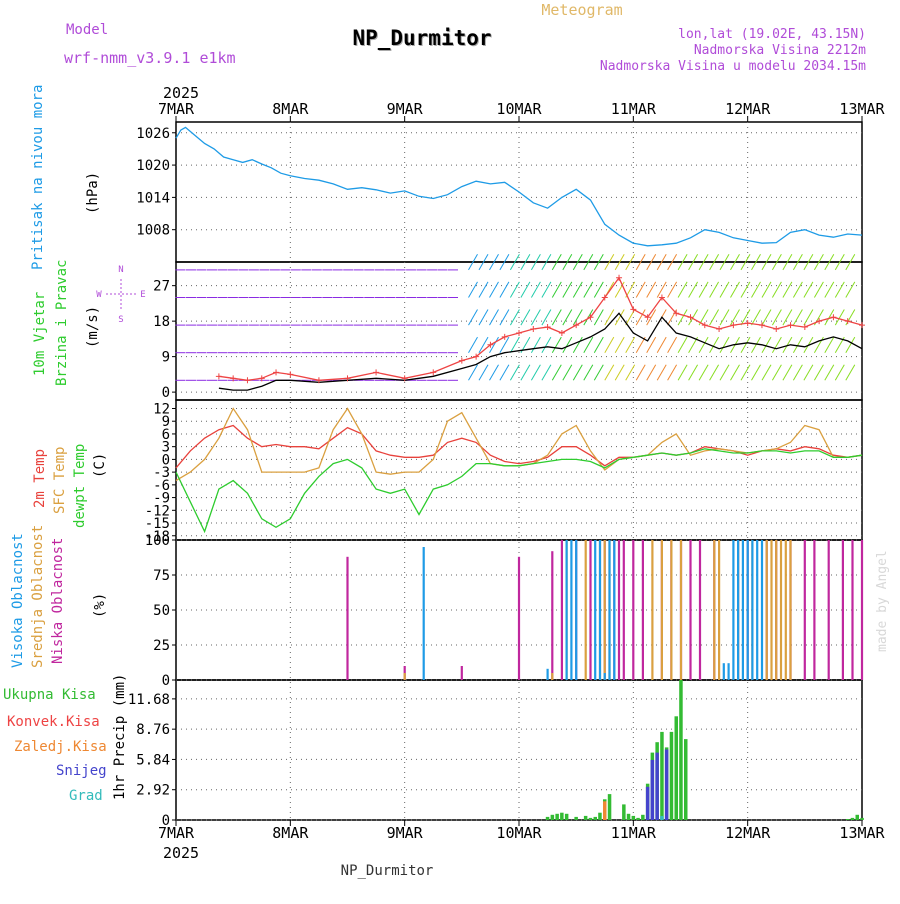 The width and height of the screenshot is (900, 904). I want to click on cloud-label-b: Srednja Oblacnost, so click(38, 596).